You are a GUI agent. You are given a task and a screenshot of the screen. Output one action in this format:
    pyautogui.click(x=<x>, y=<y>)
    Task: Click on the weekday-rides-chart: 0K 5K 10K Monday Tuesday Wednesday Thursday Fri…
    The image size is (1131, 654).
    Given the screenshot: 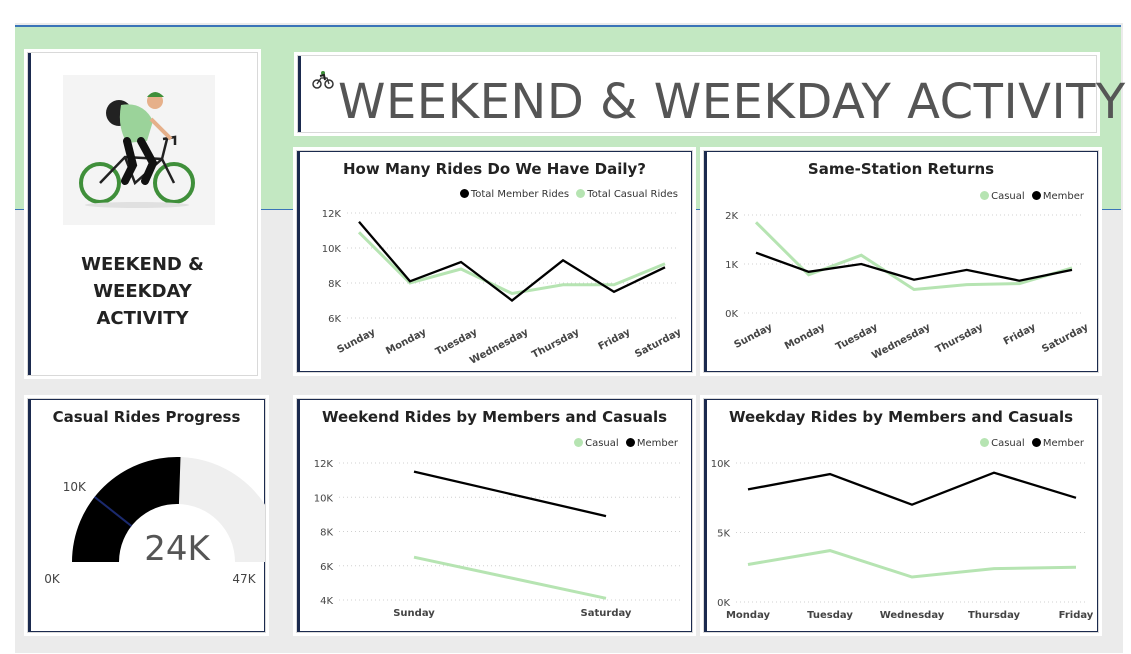 What is the action you would take?
    pyautogui.click(x=902, y=540)
    